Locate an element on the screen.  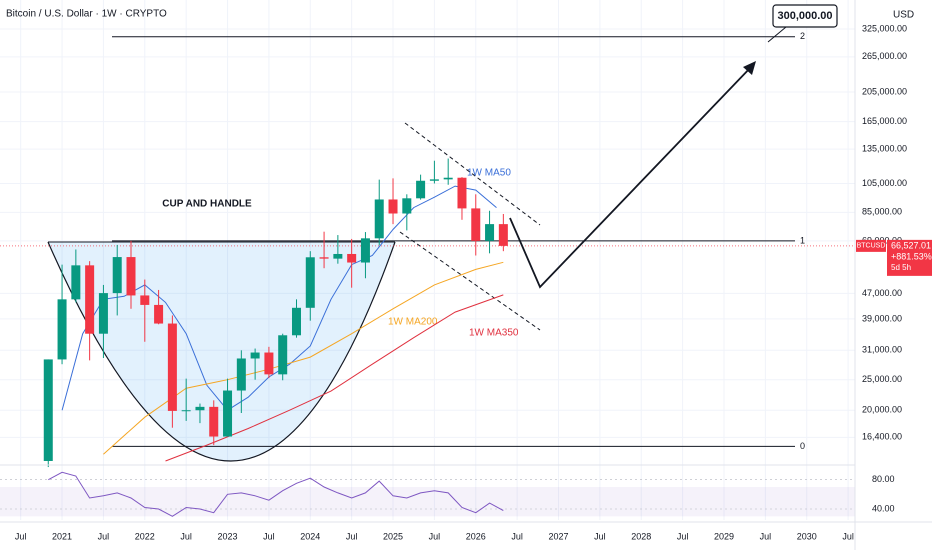
x-tick-label: 2029 is located at coordinates (724, 536).